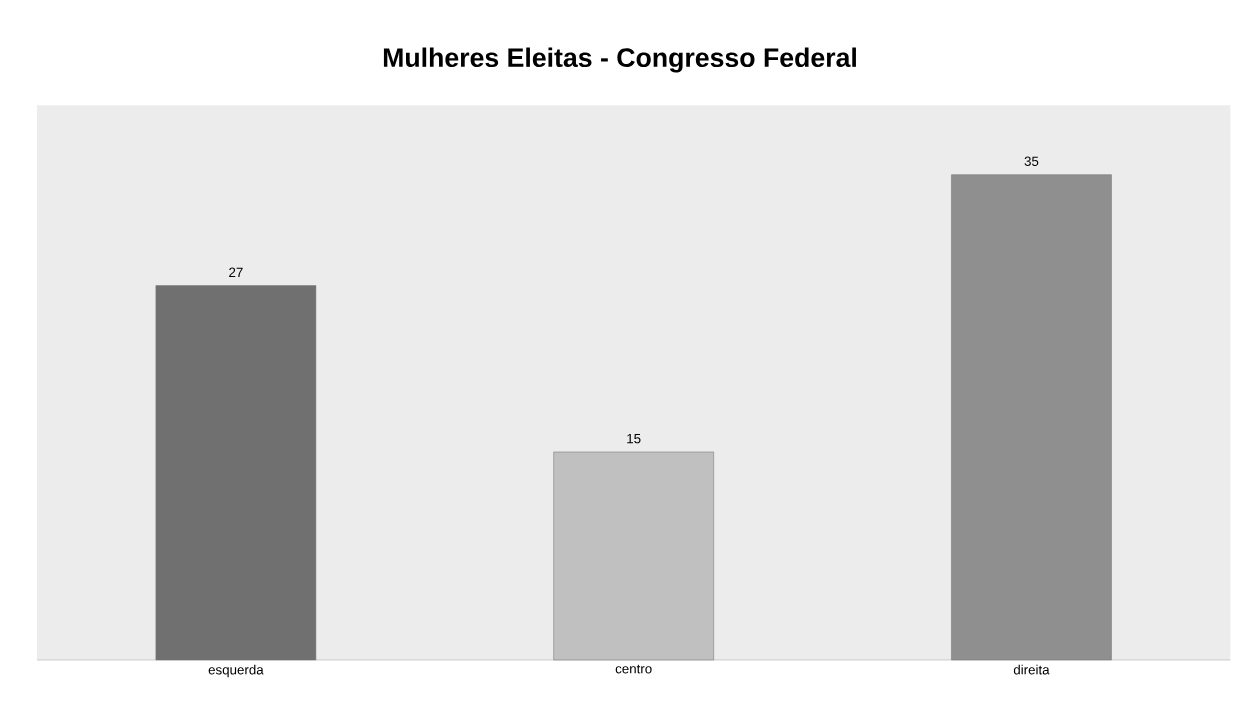 Image resolution: width=1240 pixels, height=704 pixels. Describe the element at coordinates (619, 60) in the screenshot. I see `chart-title: Mulheres Eleitas - Congresso Federal` at that location.